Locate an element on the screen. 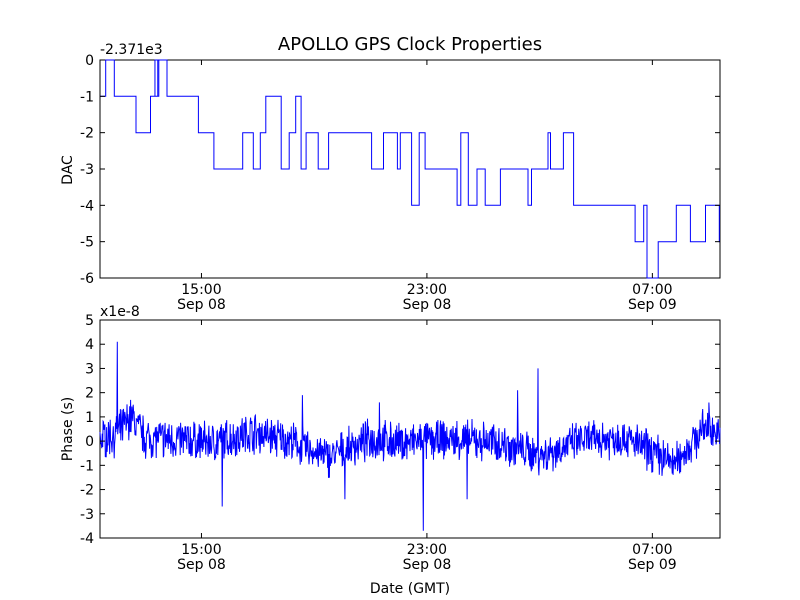 The width and height of the screenshot is (800, 600). dac-ytick-label: -4 is located at coordinates (87, 206).